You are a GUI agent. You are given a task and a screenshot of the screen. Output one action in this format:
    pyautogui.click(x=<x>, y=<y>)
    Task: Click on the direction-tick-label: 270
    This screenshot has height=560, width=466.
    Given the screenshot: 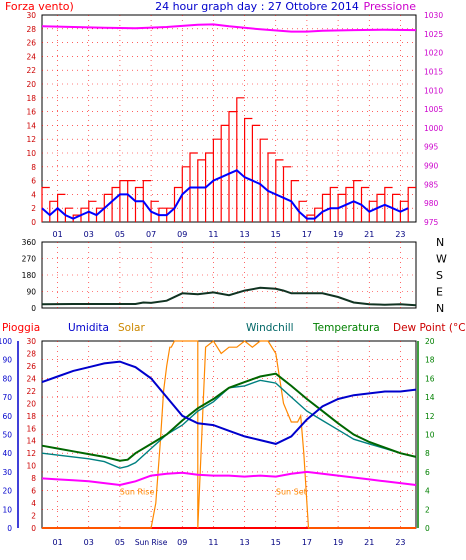 What is the action you would take?
    pyautogui.click(x=29, y=259)
    